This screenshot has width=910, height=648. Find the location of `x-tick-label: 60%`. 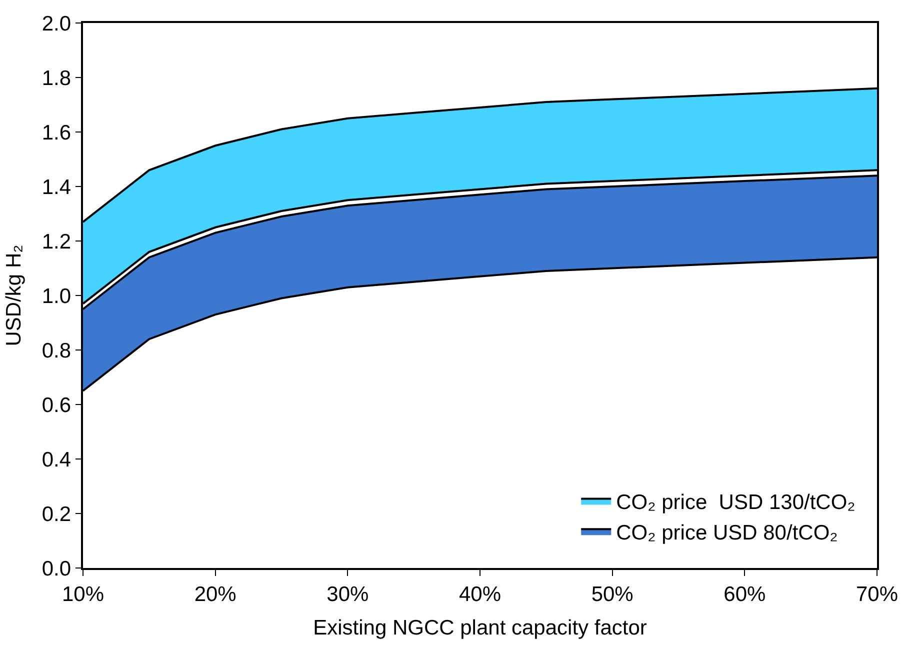

x-tick-label: 60% is located at coordinates (745, 594).